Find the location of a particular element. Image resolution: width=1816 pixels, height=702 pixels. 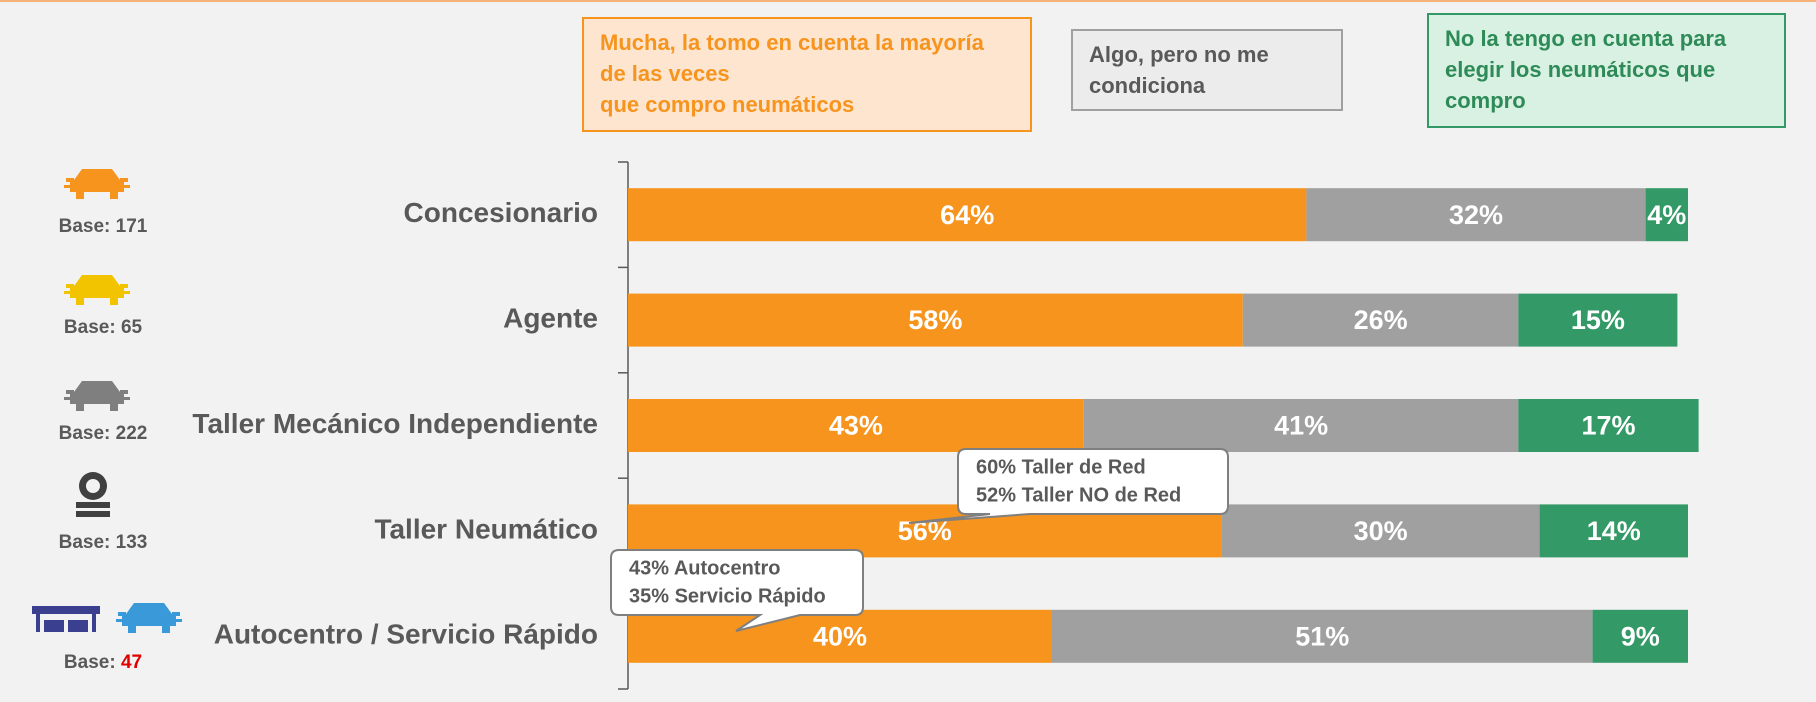

value-label: 64% is located at coordinates (967, 215).